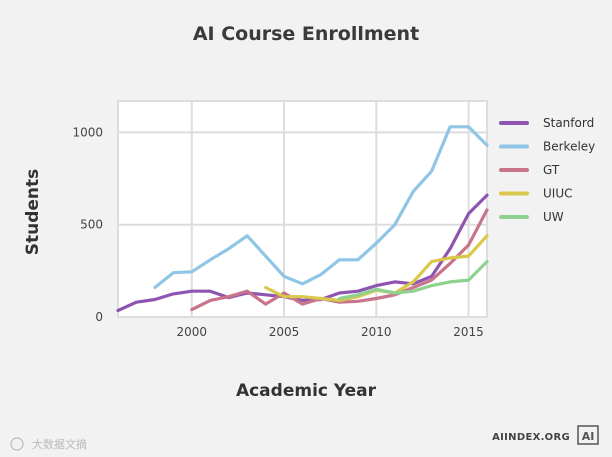 The width and height of the screenshot is (612, 457). I want to click on watermark-icon, so click(17, 444).